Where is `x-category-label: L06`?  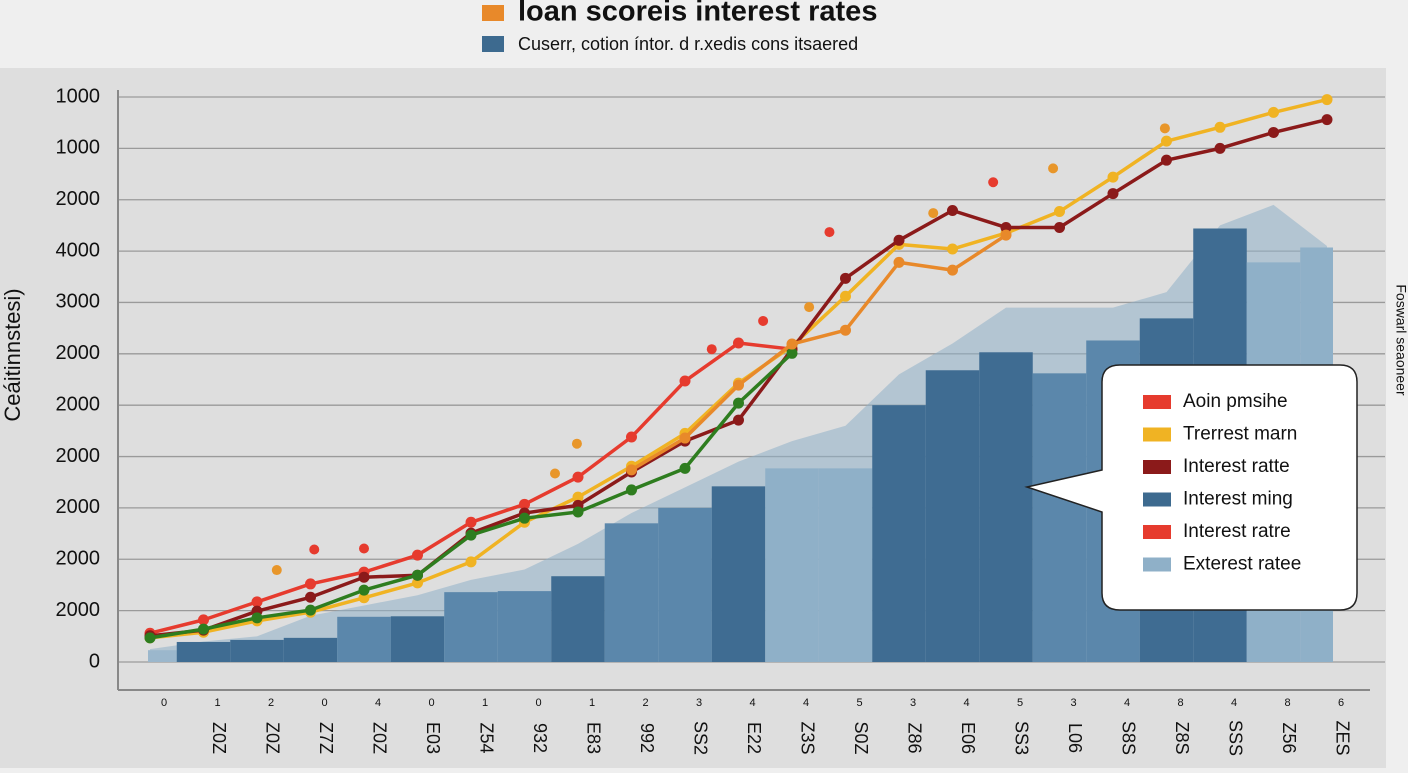 x-category-label: L06 is located at coordinates (1075, 738).